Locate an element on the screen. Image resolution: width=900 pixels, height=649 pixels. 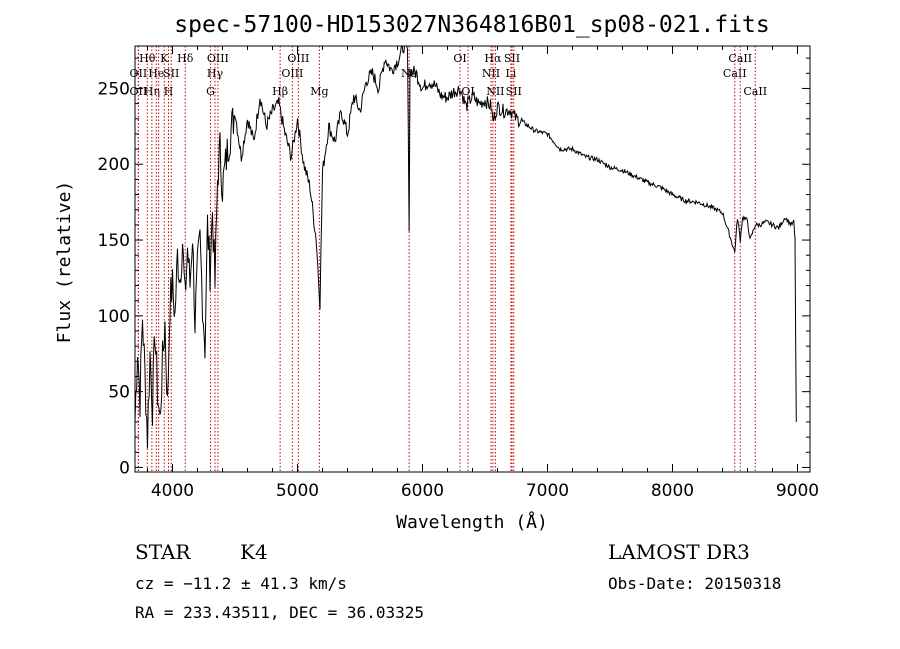
x-tick-label: 8000 is located at coordinates (672, 491).